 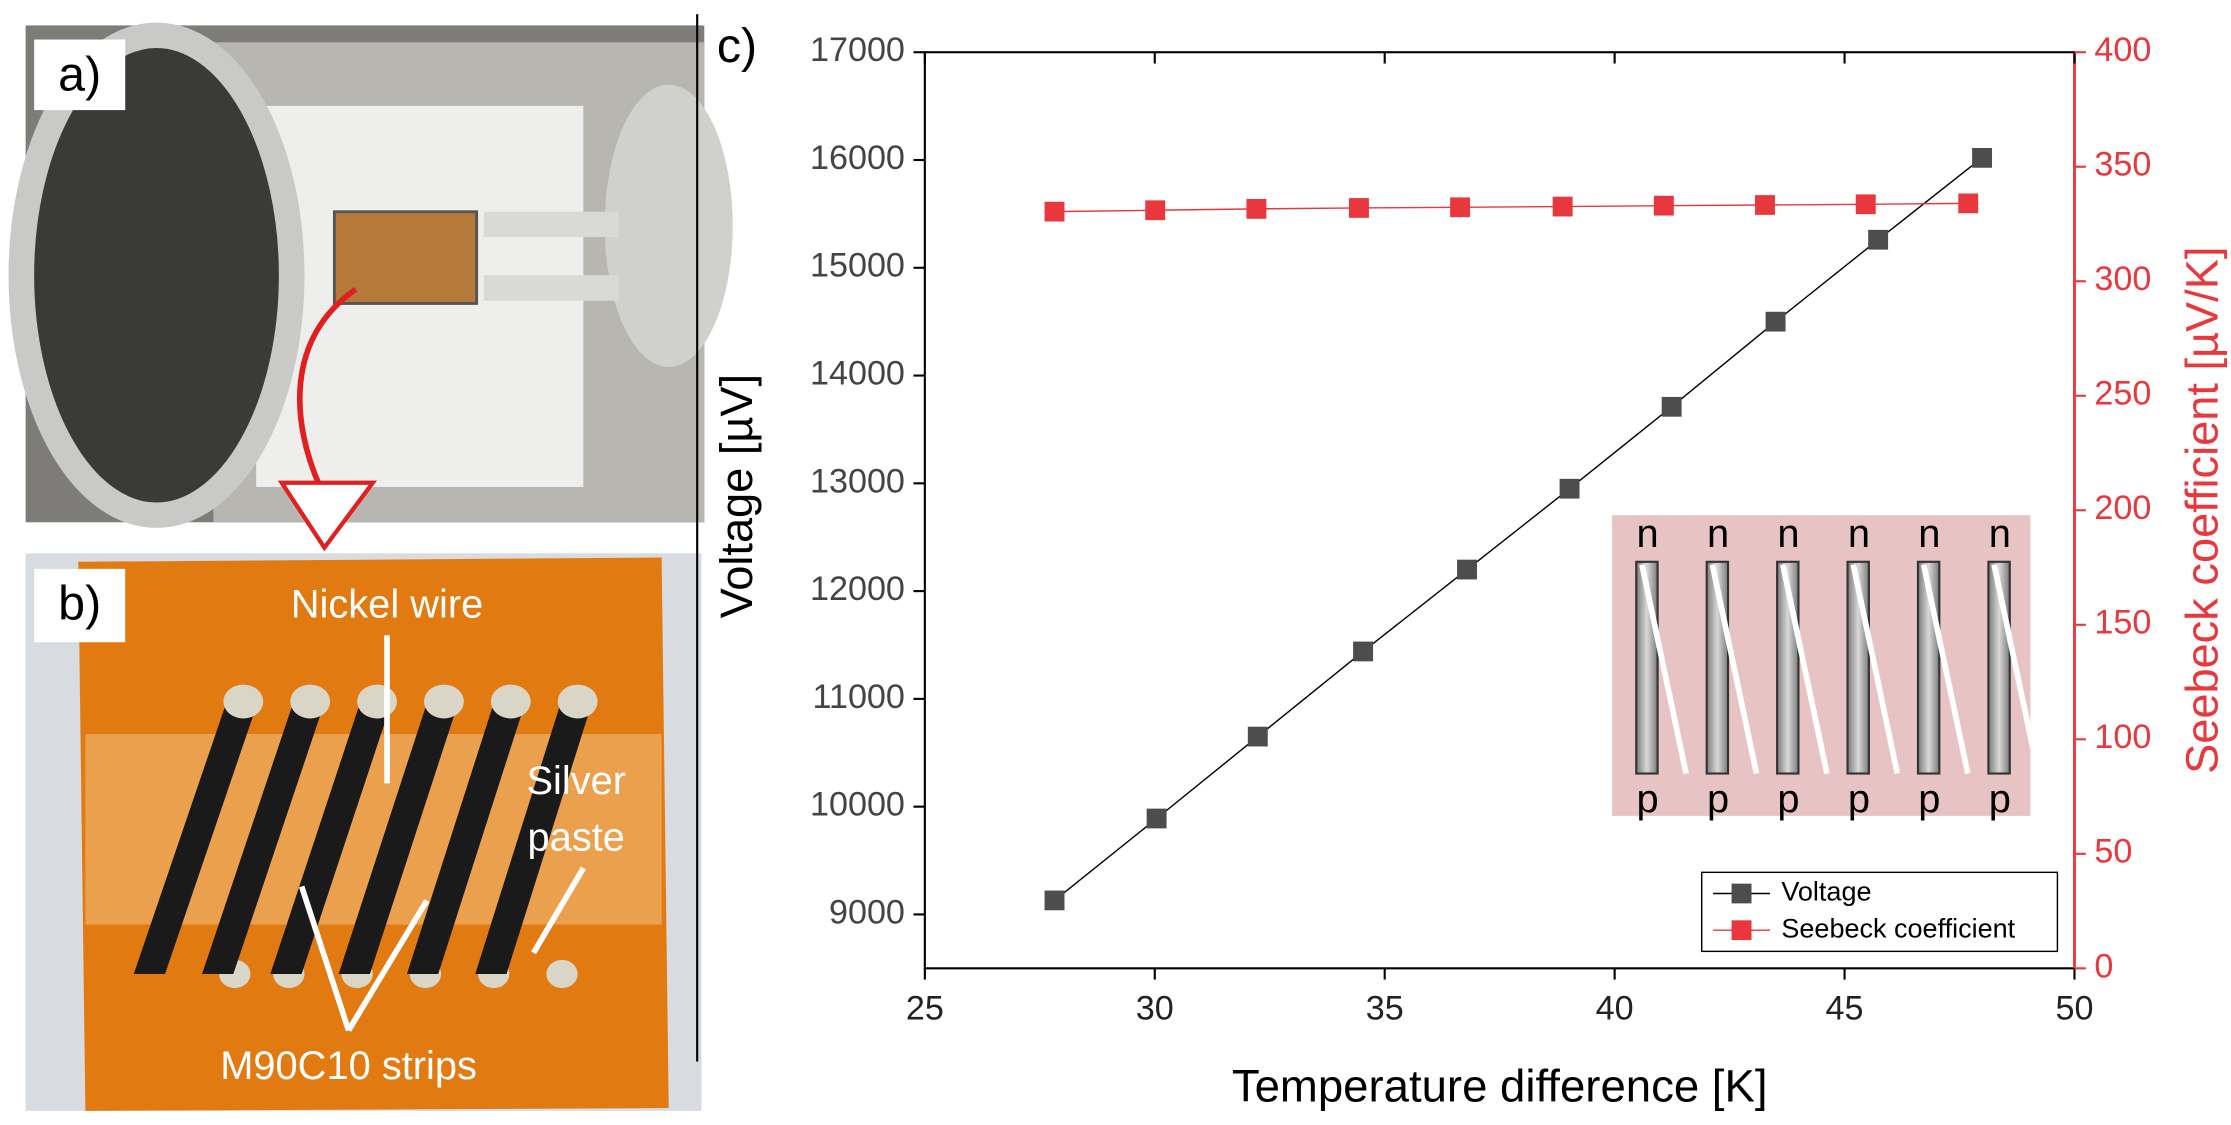 I want to click on photo-label: Nickel wire, so click(x=387, y=605).